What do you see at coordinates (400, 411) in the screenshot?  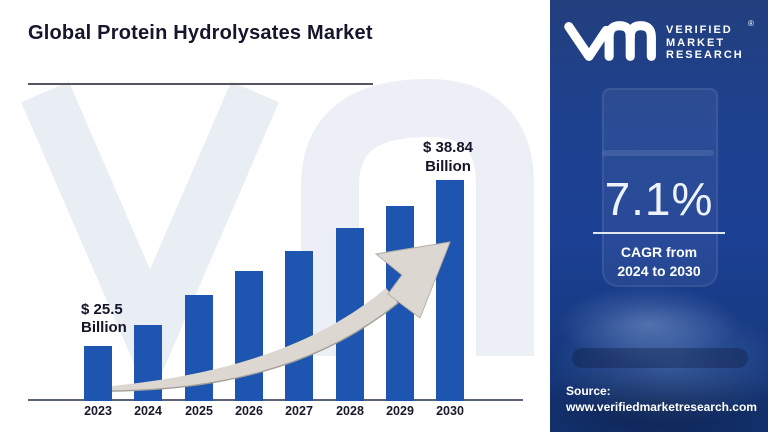 I see `x-tick-2029: 2029` at bounding box center [400, 411].